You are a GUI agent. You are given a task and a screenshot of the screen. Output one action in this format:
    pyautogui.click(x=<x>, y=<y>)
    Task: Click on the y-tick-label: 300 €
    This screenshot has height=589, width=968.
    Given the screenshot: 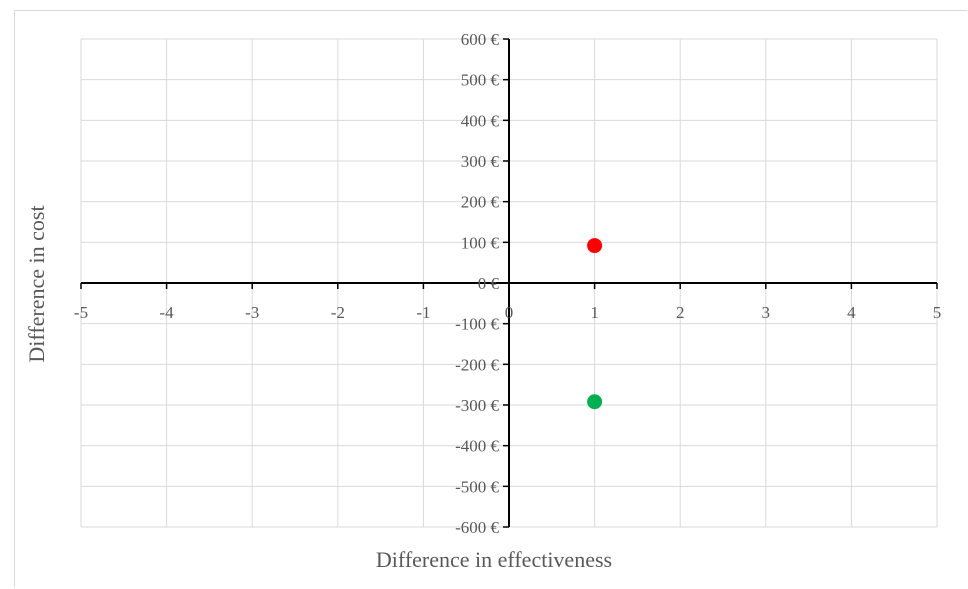 What is the action you would take?
    pyautogui.click(x=480, y=161)
    